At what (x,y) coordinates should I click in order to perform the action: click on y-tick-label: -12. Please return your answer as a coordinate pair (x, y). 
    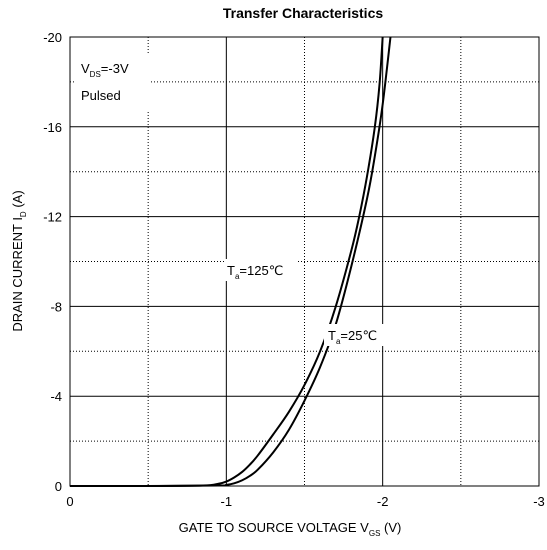
    Looking at the image, I should click on (52, 217).